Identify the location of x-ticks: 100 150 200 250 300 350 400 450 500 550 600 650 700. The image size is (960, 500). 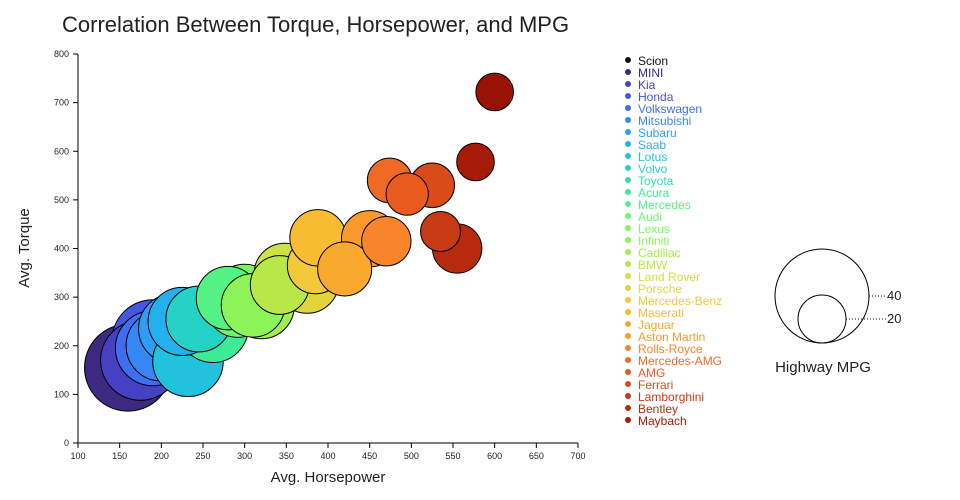
(328, 452).